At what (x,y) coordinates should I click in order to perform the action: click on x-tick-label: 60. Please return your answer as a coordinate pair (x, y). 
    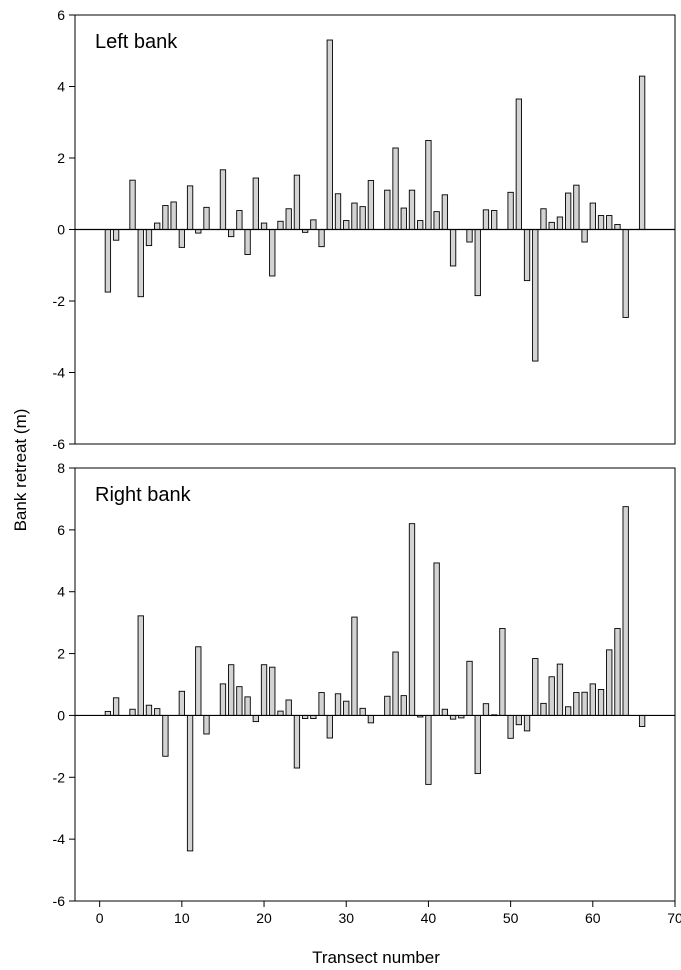
    Looking at the image, I should click on (593, 918).